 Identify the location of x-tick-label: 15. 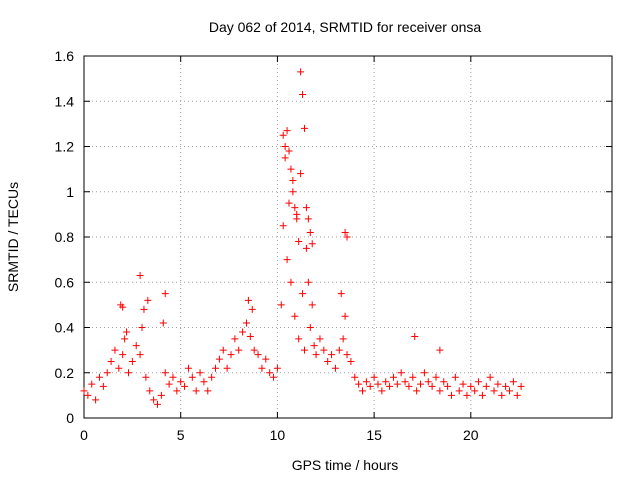
(374, 435).